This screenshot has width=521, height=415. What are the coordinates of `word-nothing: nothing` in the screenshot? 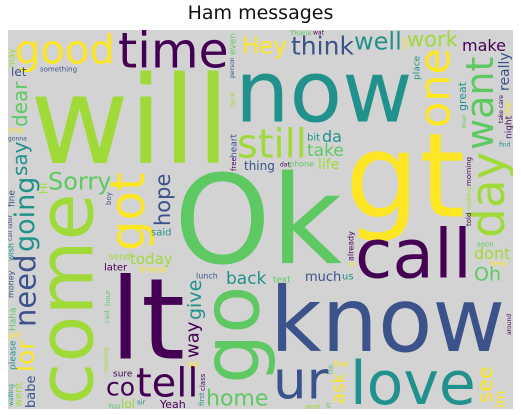 It's located at (469, 198).